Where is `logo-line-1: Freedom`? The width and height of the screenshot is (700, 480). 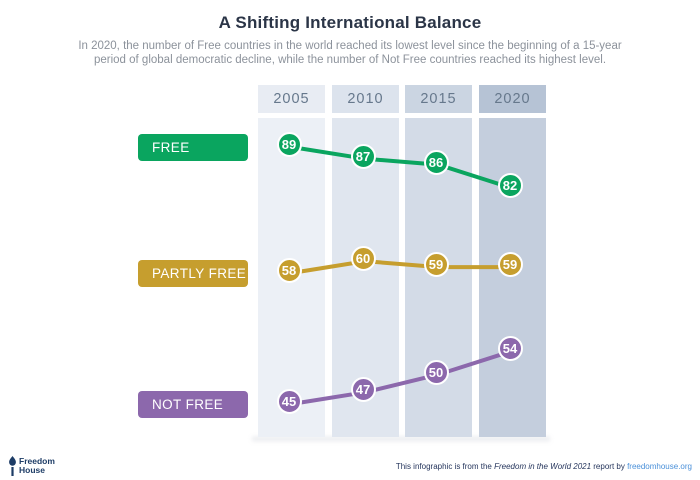
logo-line-1: Freedom is located at coordinates (37, 461).